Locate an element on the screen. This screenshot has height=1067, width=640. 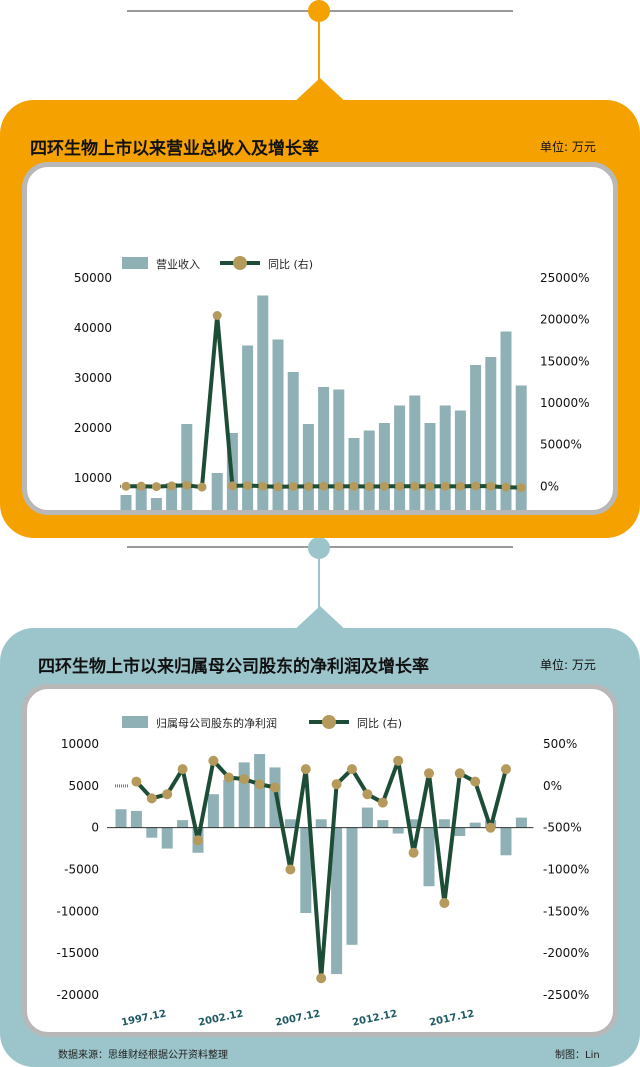
credit-note: 制图：Lin is located at coordinates (577, 1055).